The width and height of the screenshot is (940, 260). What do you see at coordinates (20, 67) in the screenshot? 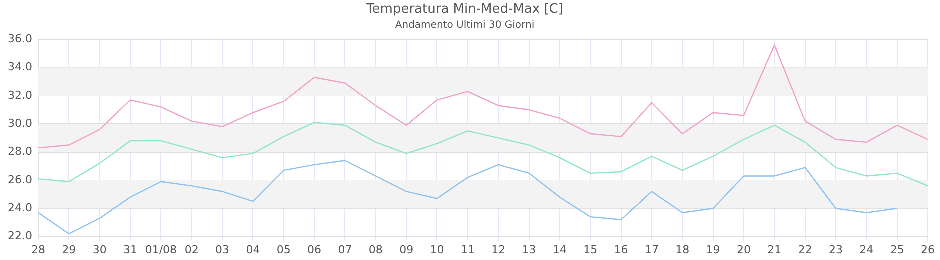
I see `y-tick-label: 34.0` at bounding box center [20, 67].